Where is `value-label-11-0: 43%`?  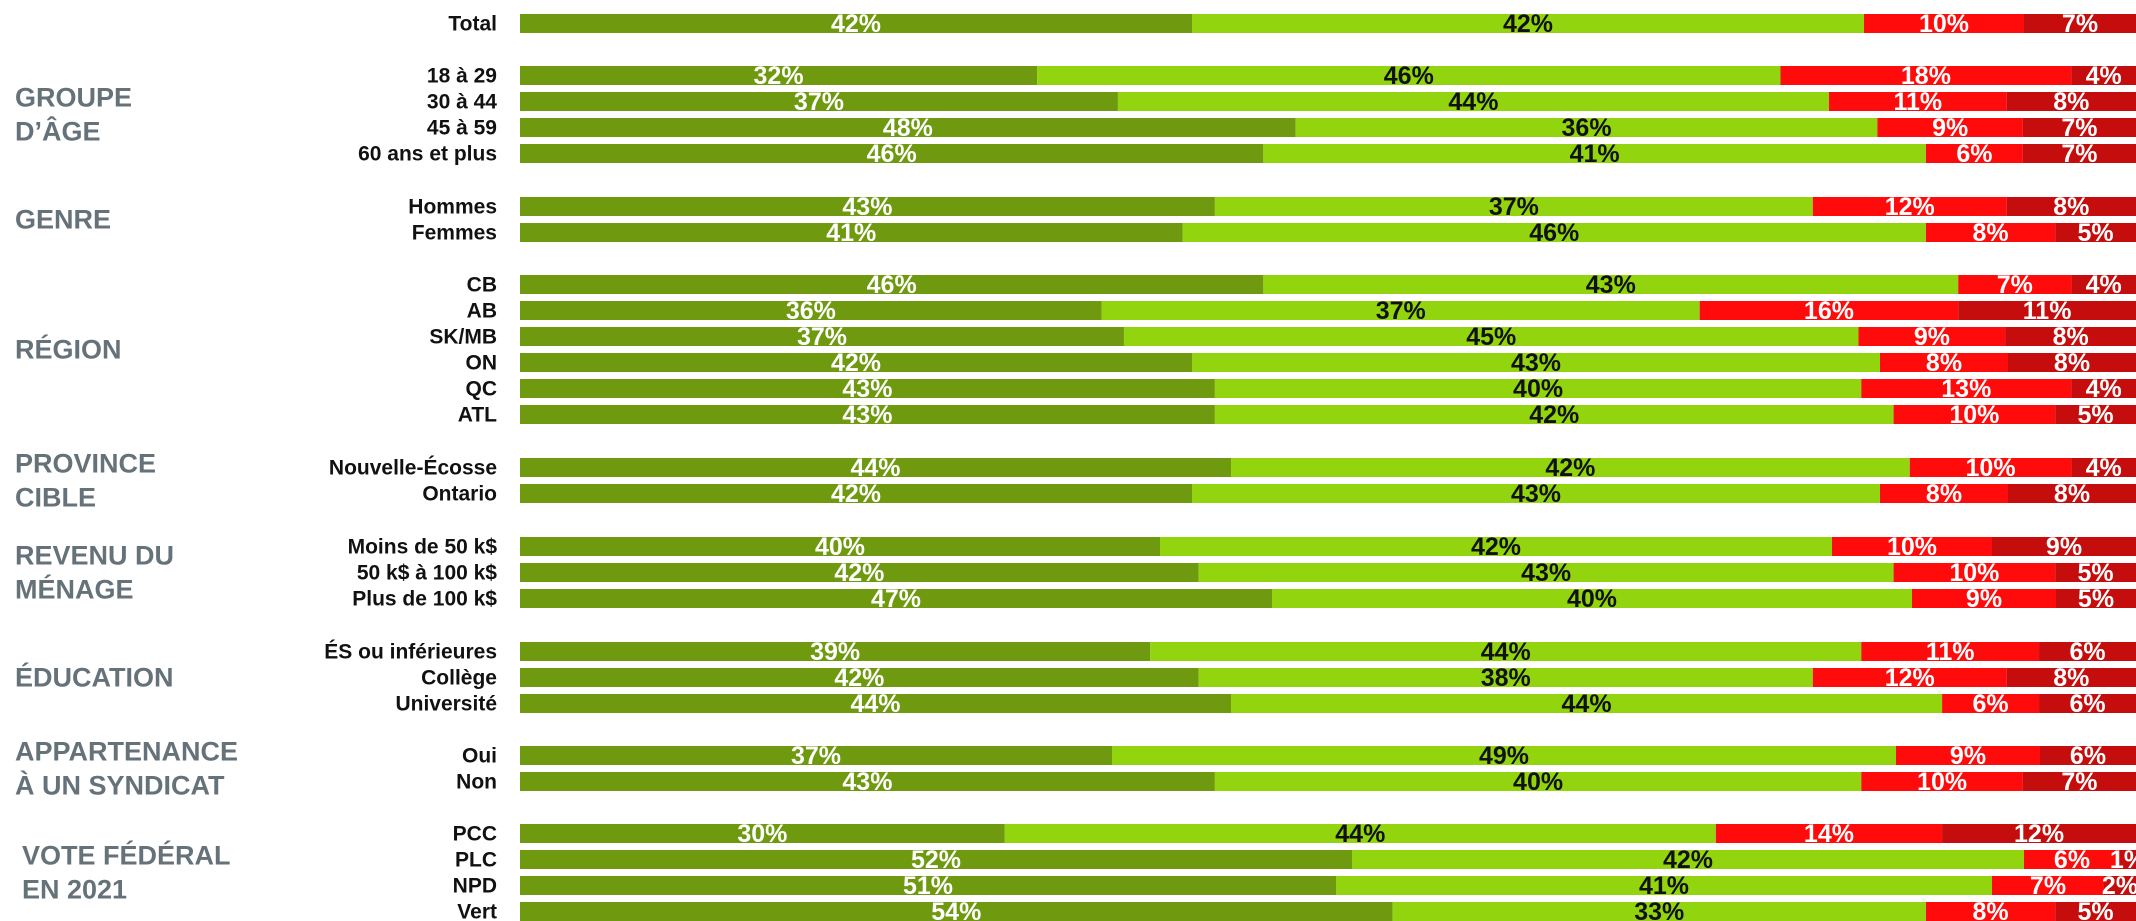
value-label-11-0: 43% is located at coordinates (867, 415).